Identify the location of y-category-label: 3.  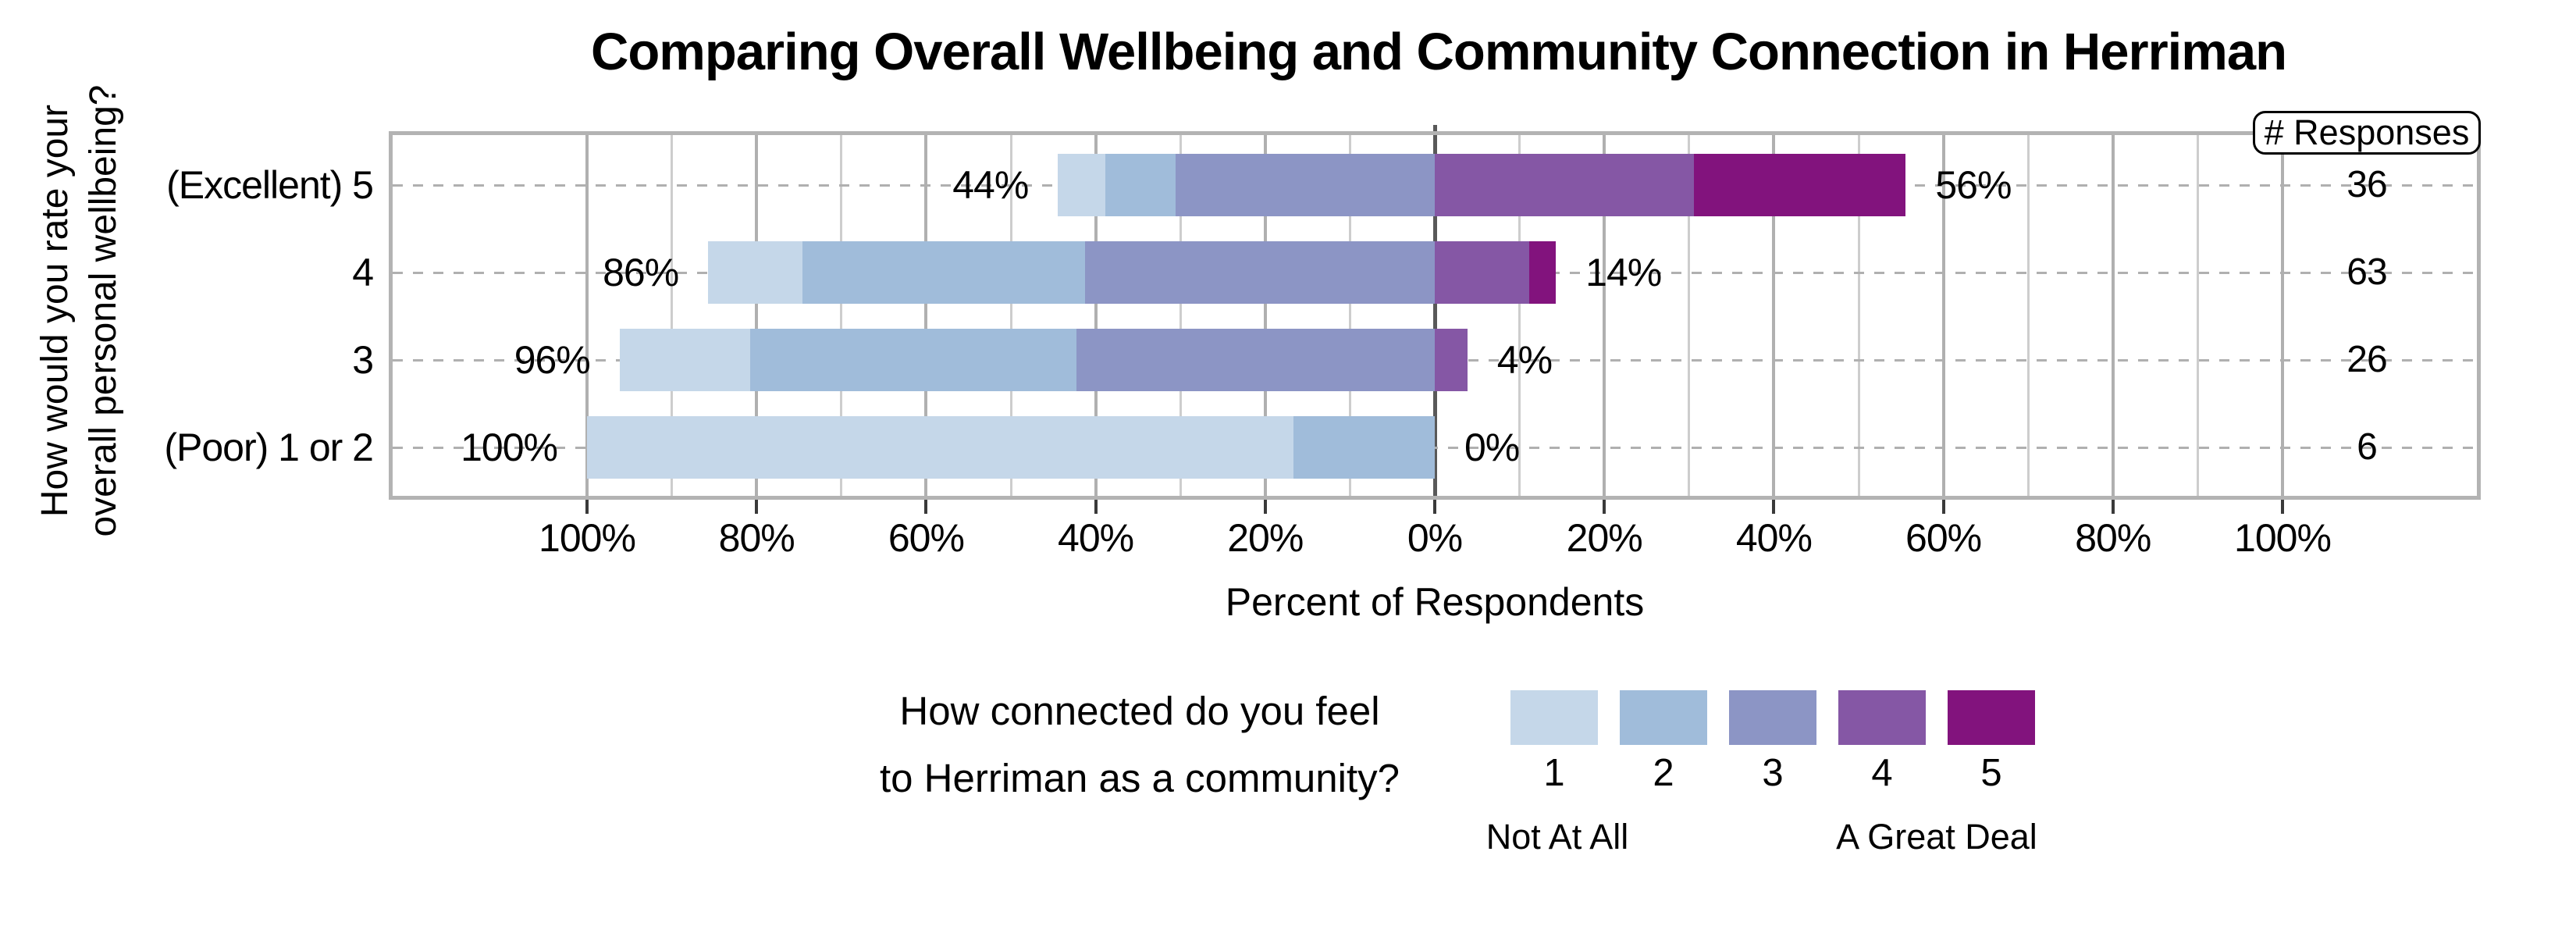
(363, 360).